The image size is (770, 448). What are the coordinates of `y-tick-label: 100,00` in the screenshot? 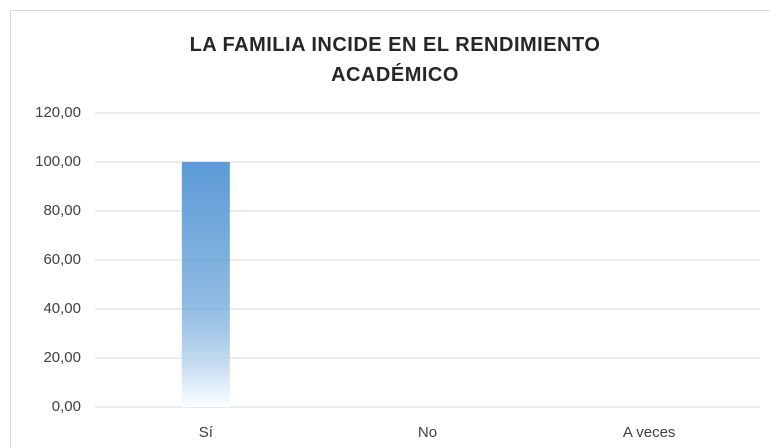 It's located at (58, 161).